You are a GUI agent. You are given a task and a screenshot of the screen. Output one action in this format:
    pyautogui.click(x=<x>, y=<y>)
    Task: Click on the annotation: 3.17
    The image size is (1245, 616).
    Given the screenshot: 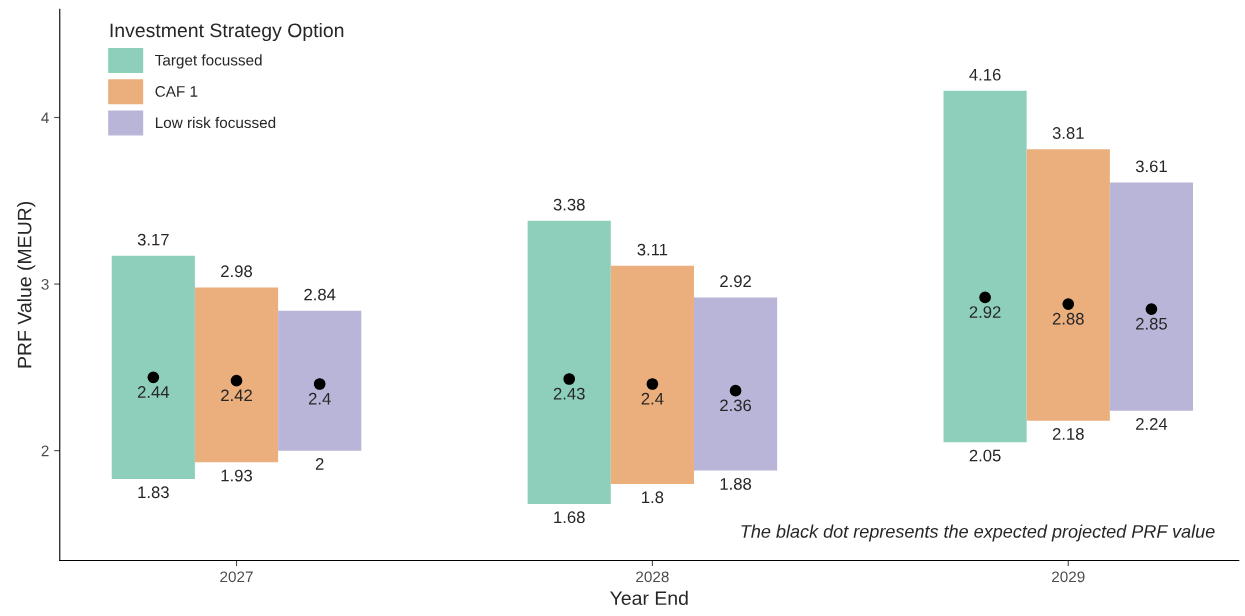 What is the action you would take?
    pyautogui.click(x=153, y=239)
    